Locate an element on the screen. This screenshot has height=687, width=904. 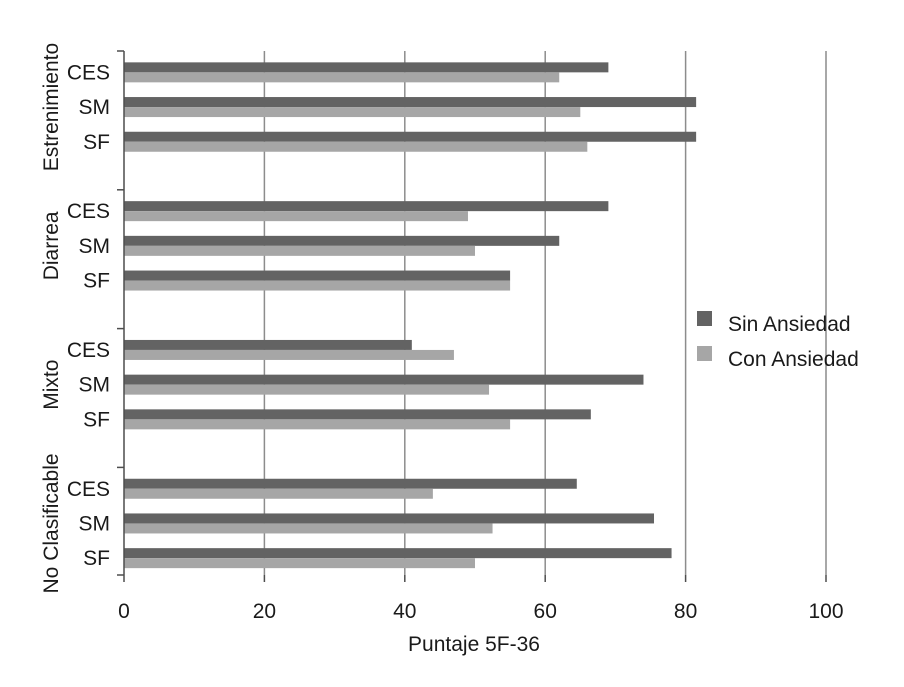
legend-swatch-sin-ansiedad is located at coordinates (704, 318).